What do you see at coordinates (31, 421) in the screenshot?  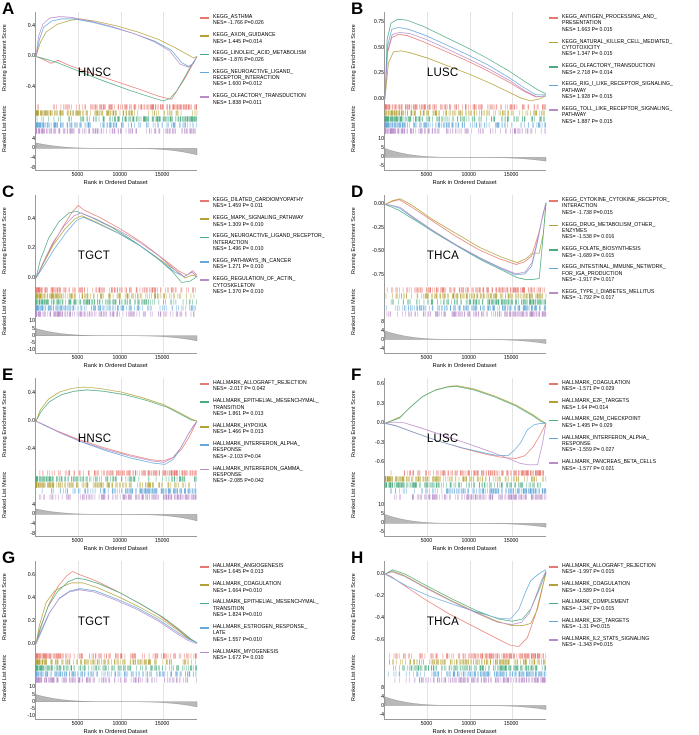 I see `y-tick-label: 0.0` at bounding box center [31, 421].